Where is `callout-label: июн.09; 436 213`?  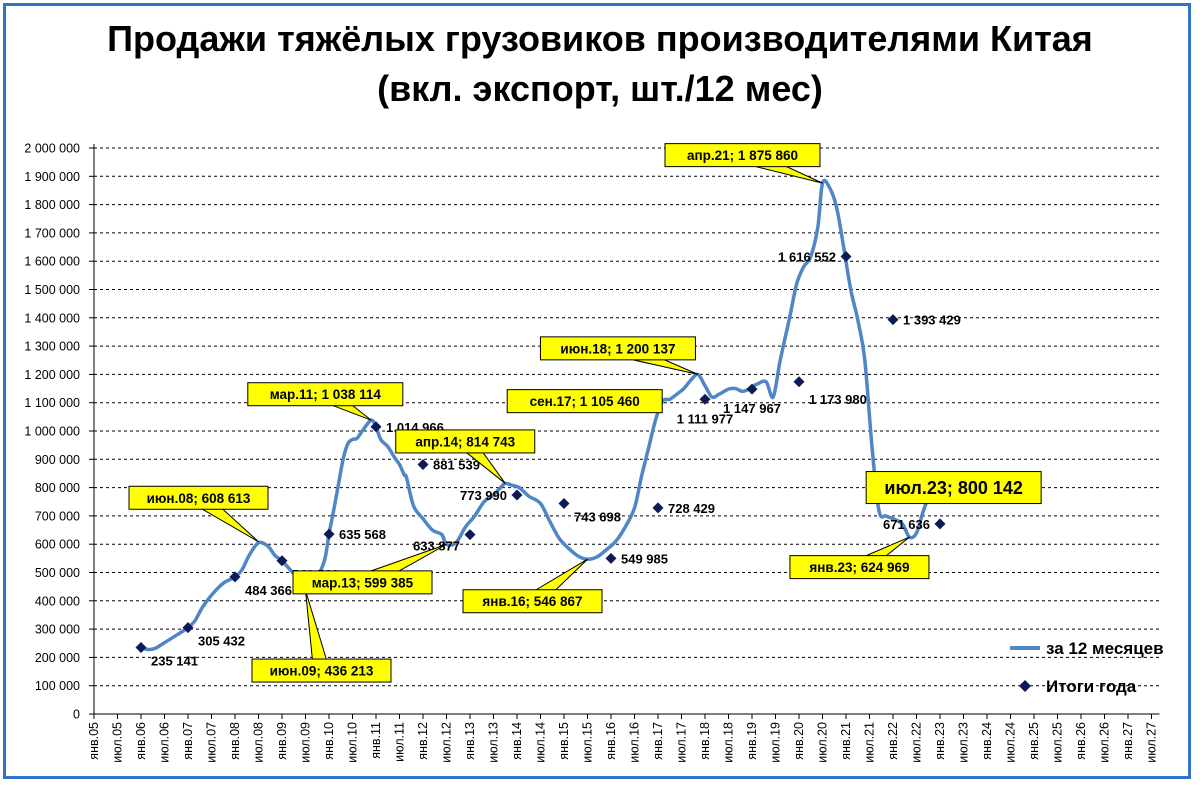
callout-label: июн.09; 436 213 is located at coordinates (322, 671).